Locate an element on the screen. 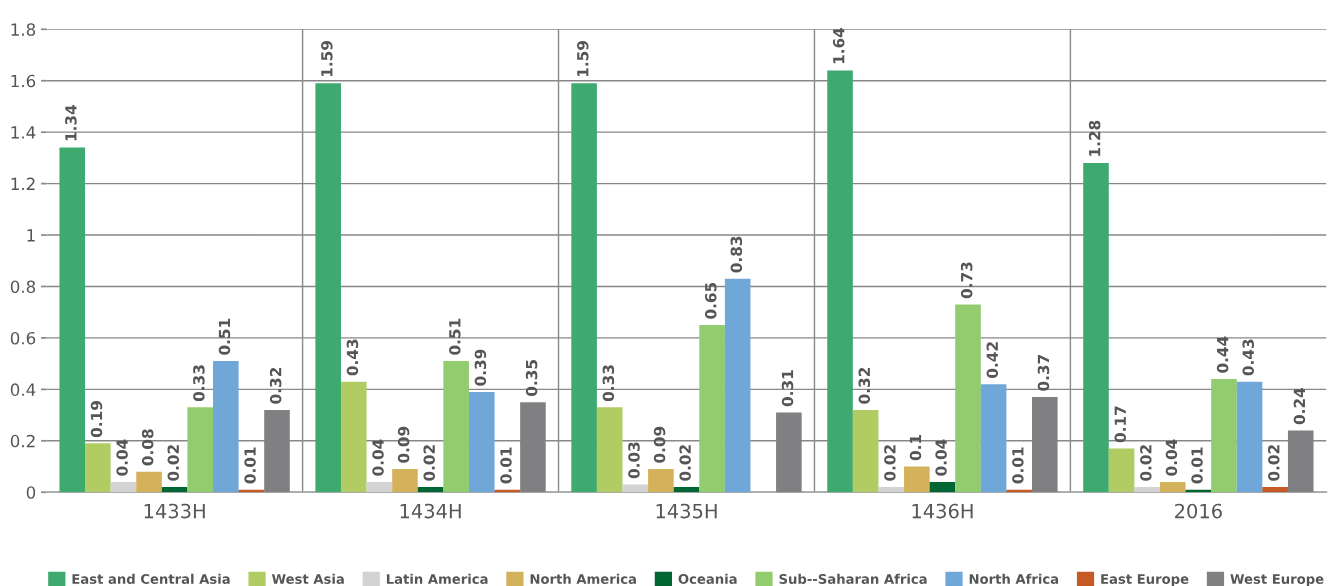 Image resolution: width=1333 pixels, height=586 pixels. legend-label: Latin America is located at coordinates (437, 578).